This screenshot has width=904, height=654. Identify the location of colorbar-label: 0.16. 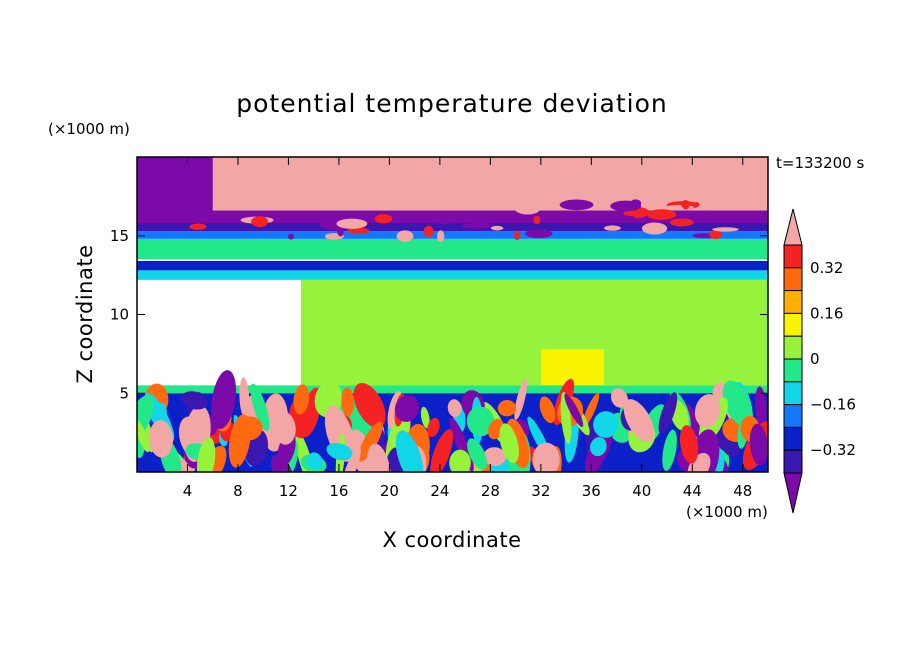
(826, 313).